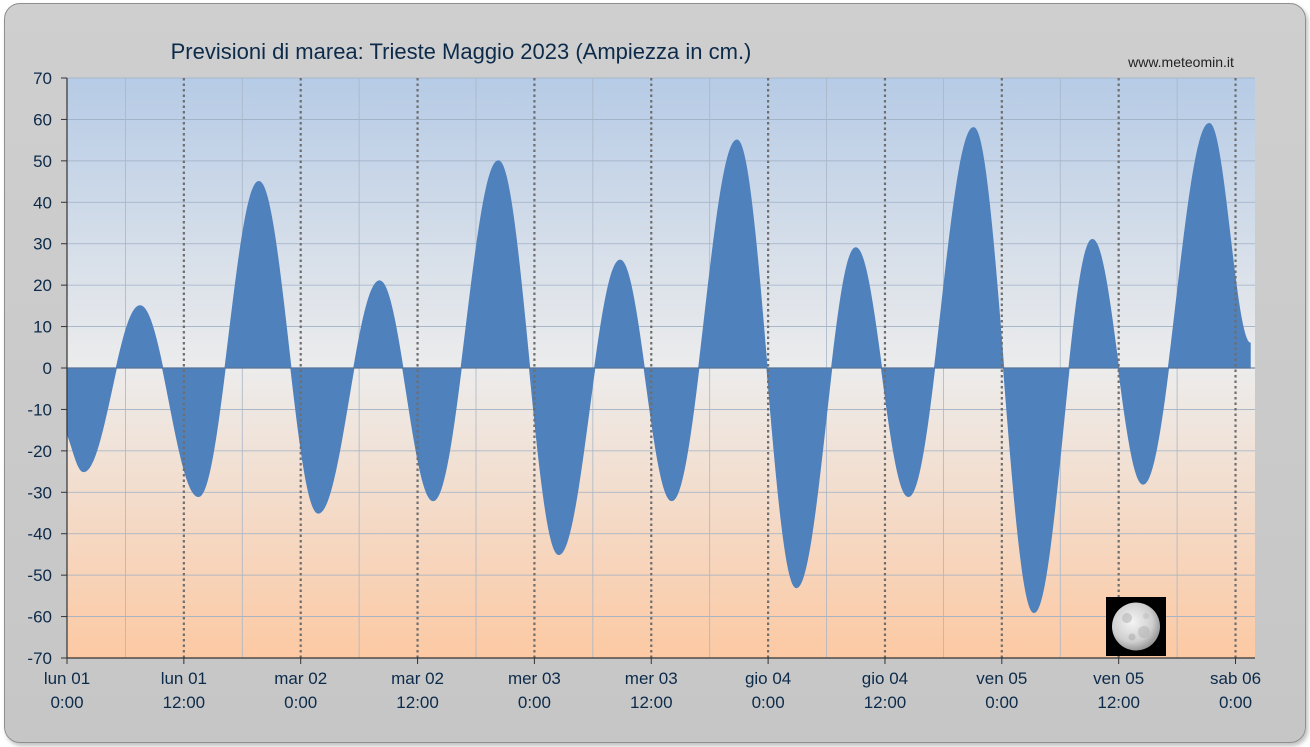 Image resolution: width=1310 pixels, height=747 pixels. What do you see at coordinates (39, 617) in the screenshot?
I see `y-tick-label: -60` at bounding box center [39, 617].